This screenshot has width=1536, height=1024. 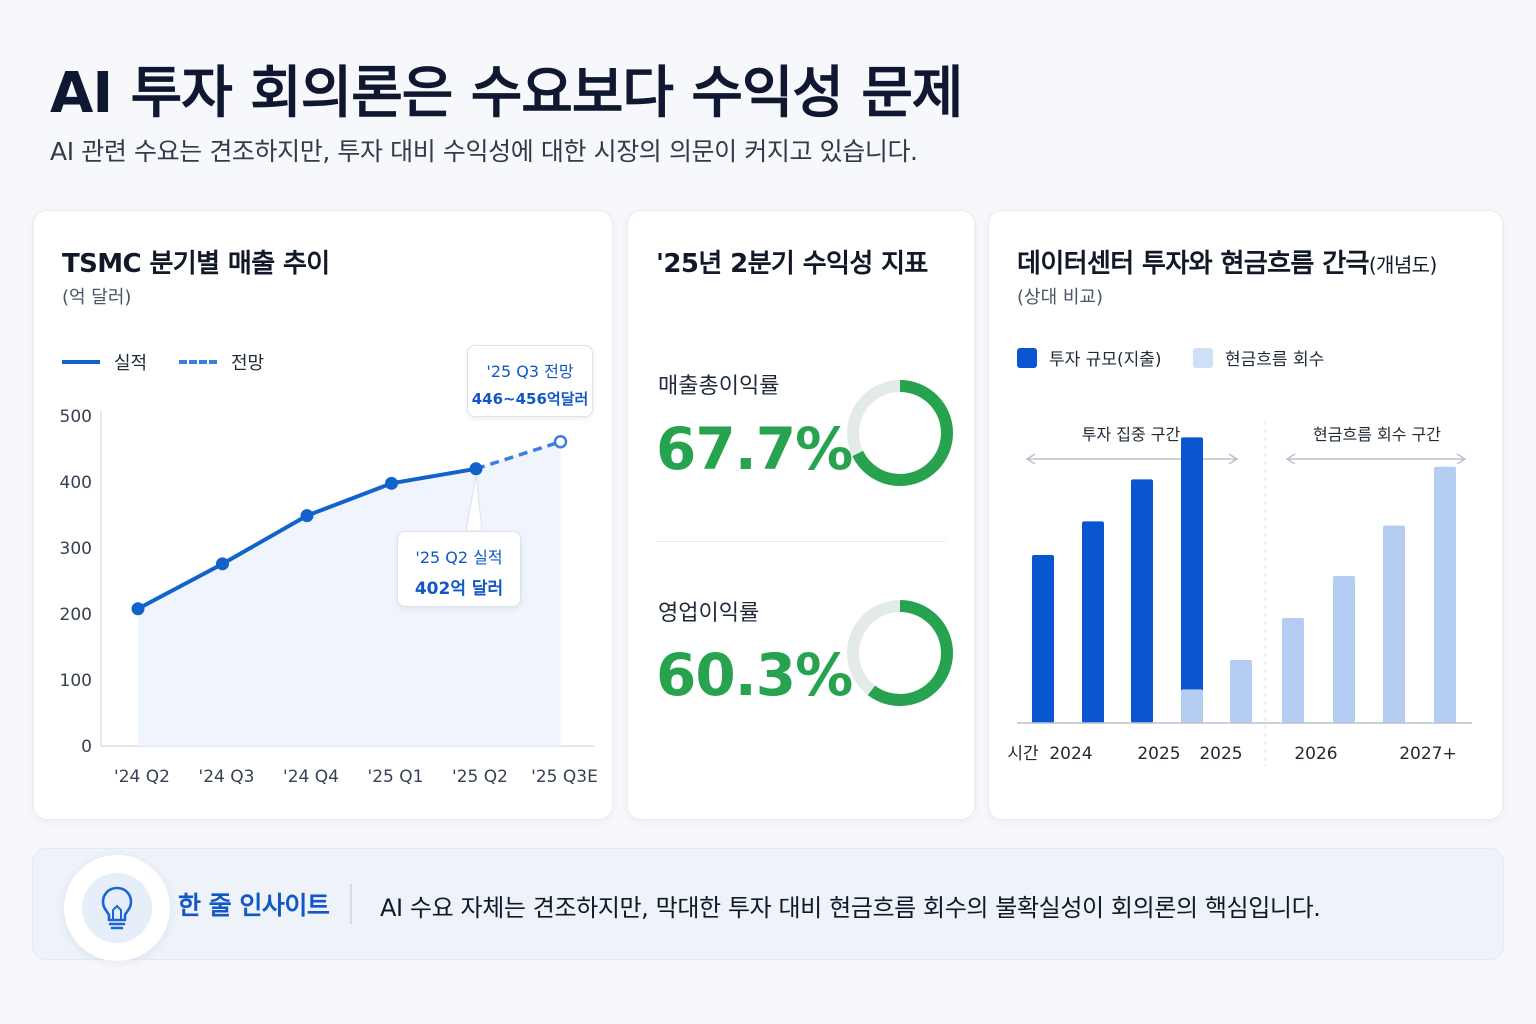 What do you see at coordinates (530, 399) in the screenshot?
I see `callout-q3-line2: 446~456억달러` at bounding box center [530, 399].